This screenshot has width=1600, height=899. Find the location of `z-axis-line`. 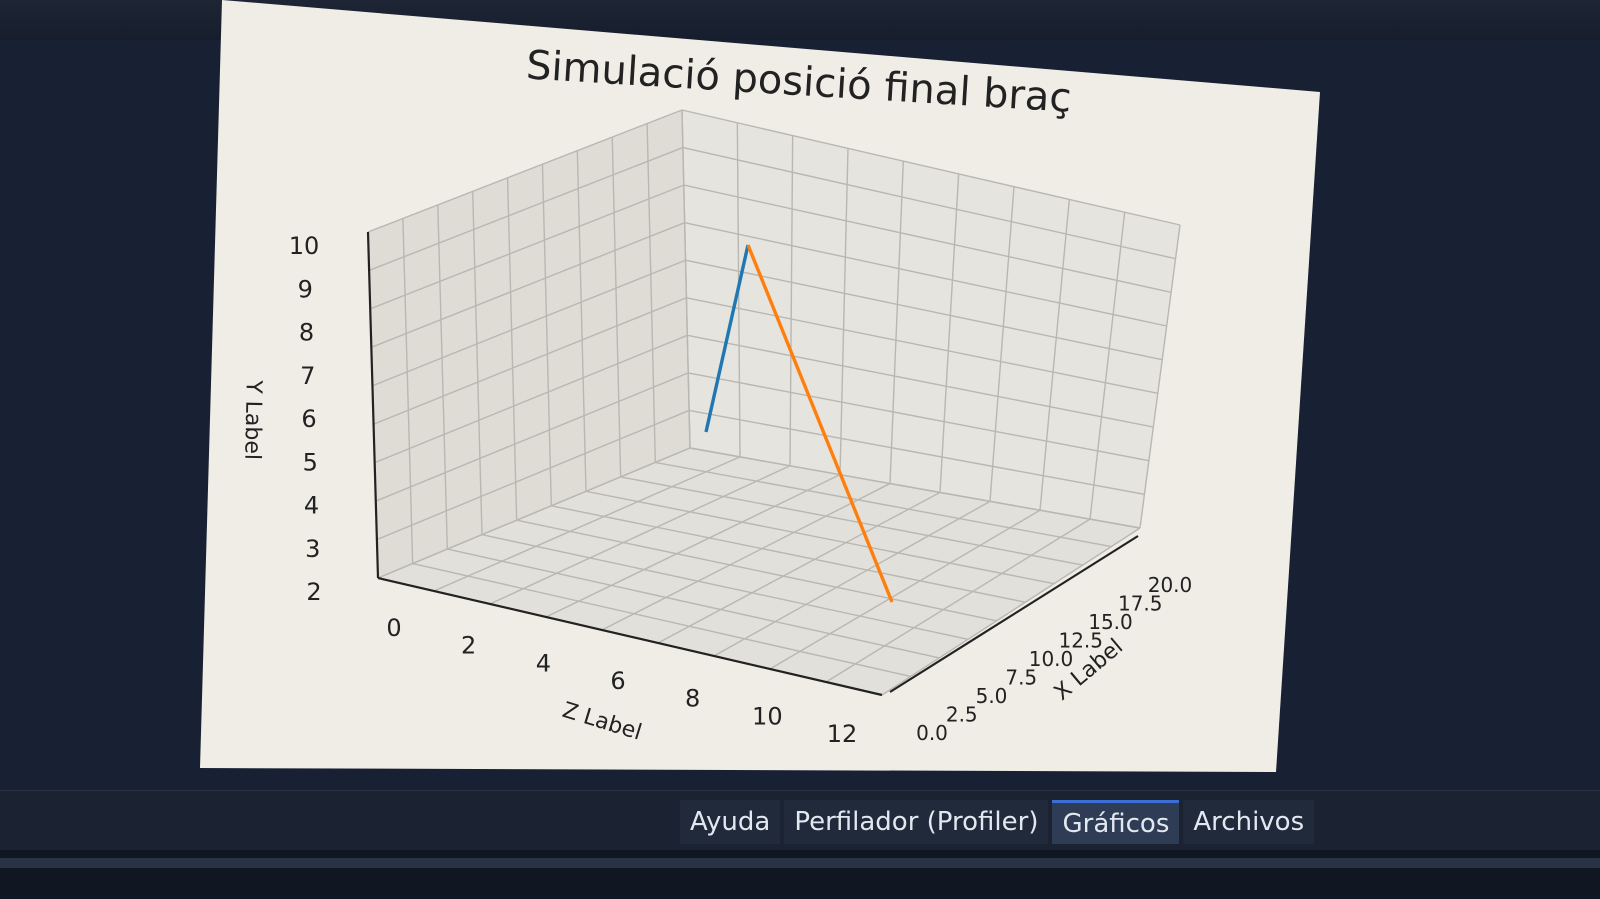

z-axis-line is located at coordinates (630, 636).